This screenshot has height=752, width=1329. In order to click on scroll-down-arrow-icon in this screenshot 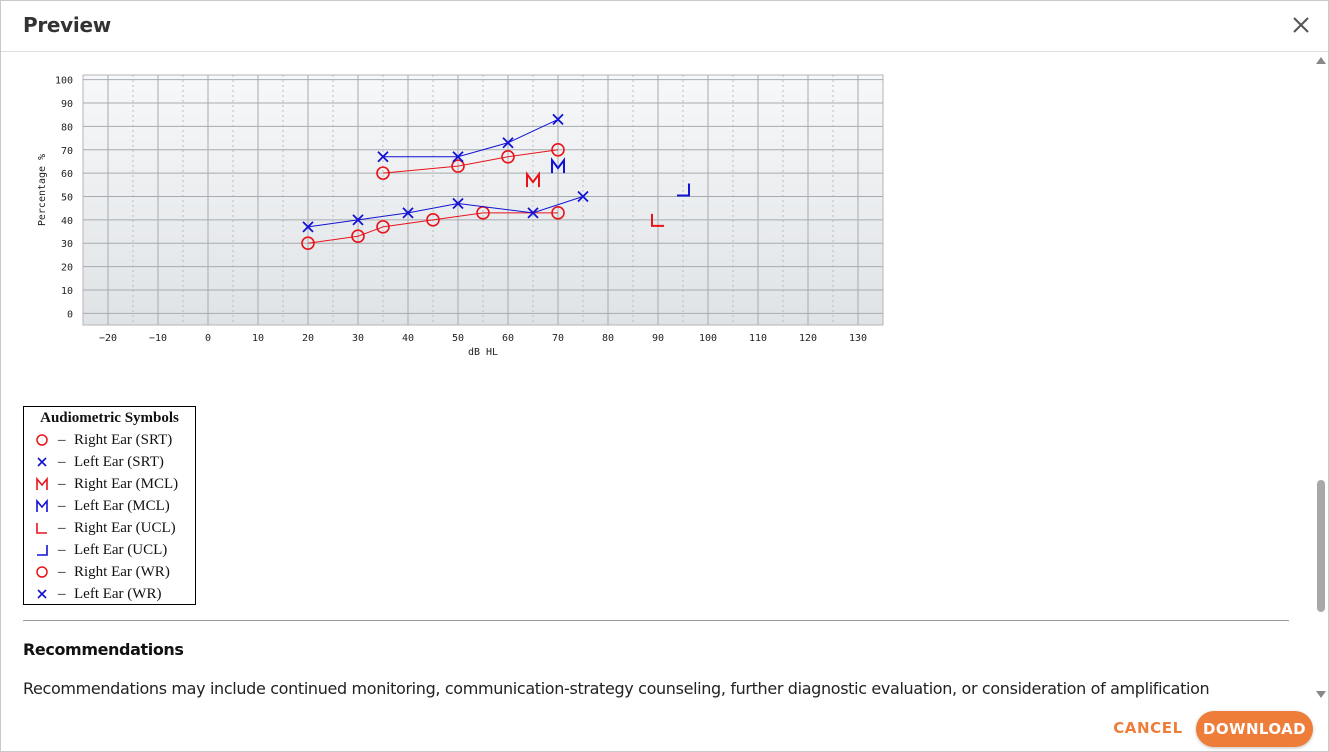, I will do `click(1321, 694)`.